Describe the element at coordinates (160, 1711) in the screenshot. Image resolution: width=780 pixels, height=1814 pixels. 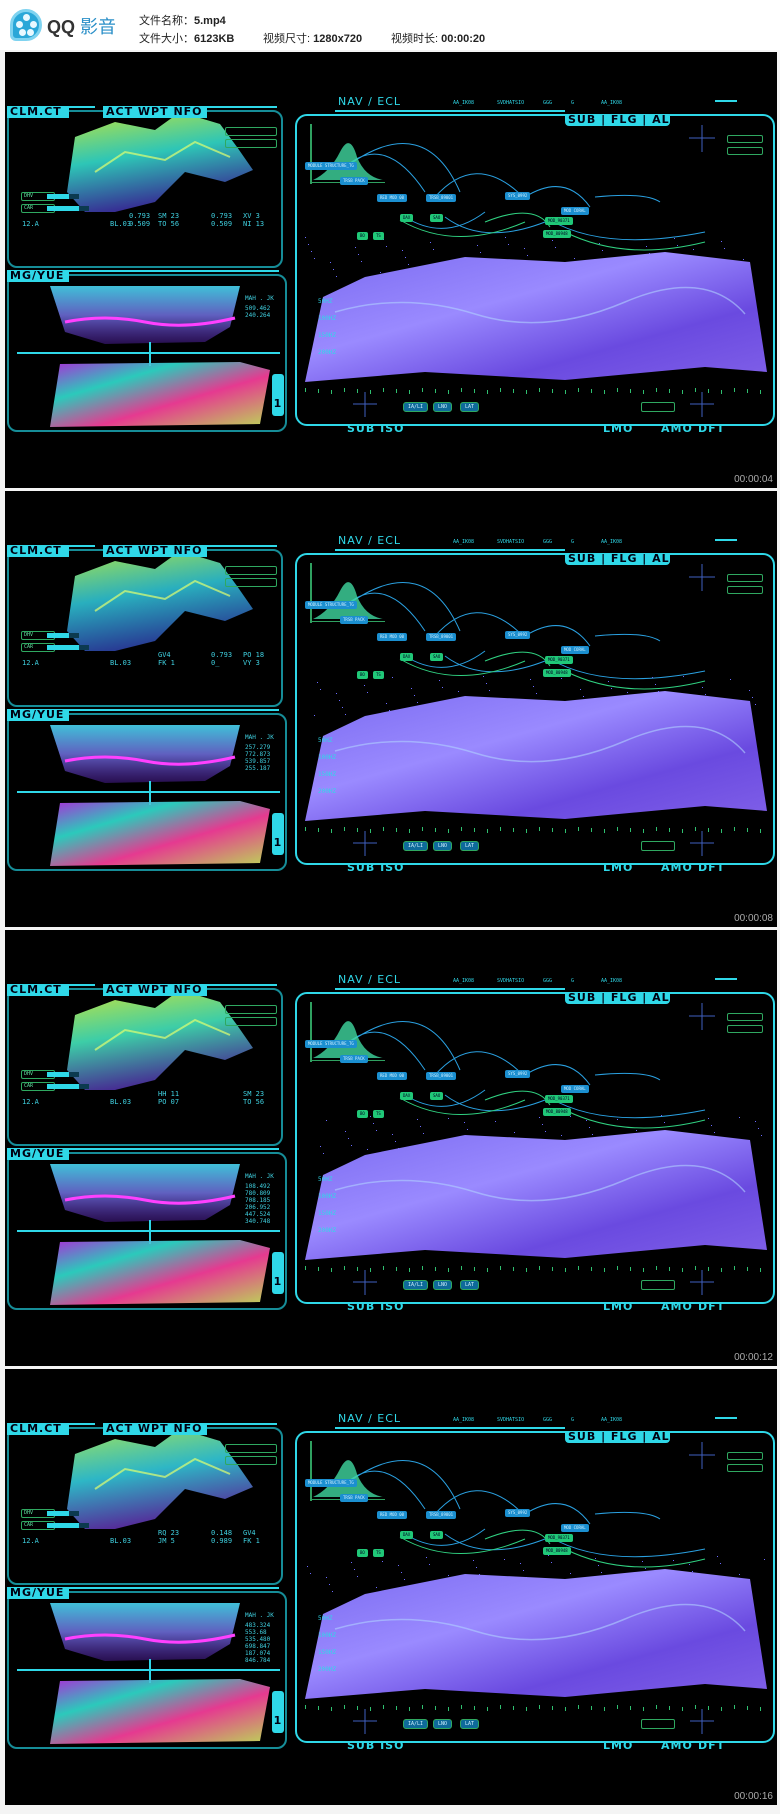
I see `color-plane-visual` at that location.